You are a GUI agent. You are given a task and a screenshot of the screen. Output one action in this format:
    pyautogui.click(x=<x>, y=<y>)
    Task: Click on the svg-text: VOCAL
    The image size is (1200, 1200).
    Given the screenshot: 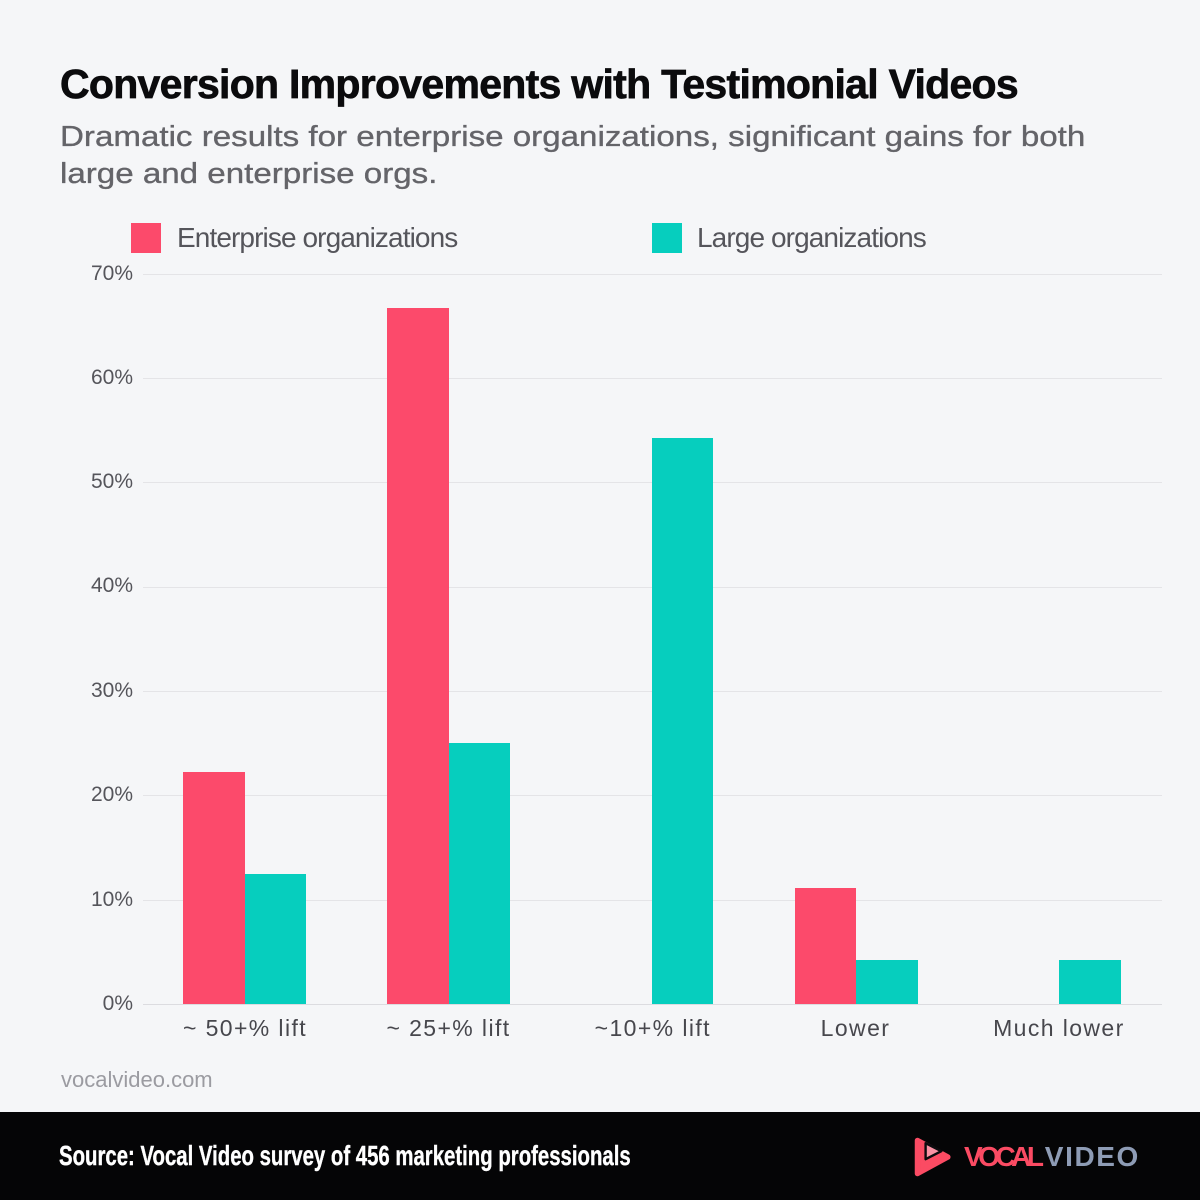 What is the action you would take?
    pyautogui.click(x=1004, y=1156)
    